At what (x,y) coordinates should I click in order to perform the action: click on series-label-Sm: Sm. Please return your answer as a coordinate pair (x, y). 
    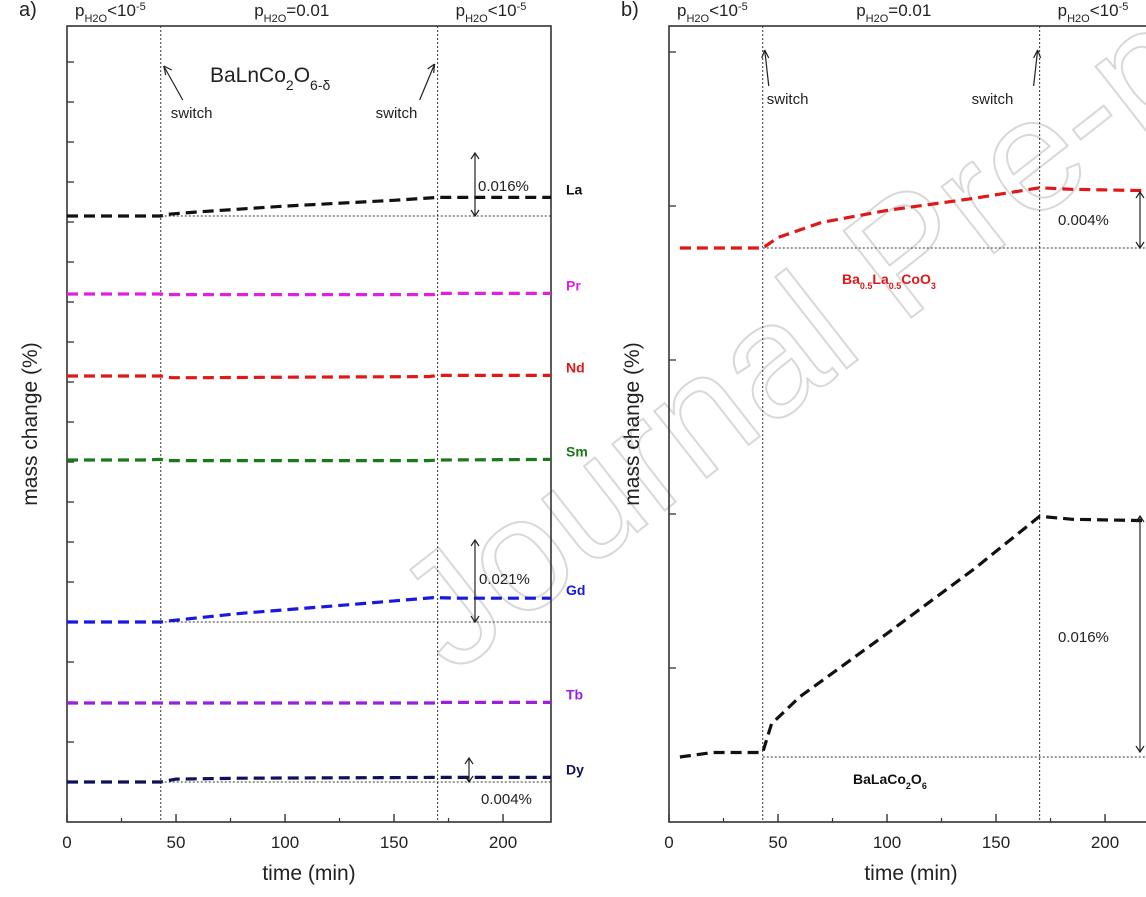
    Looking at the image, I should click on (577, 451).